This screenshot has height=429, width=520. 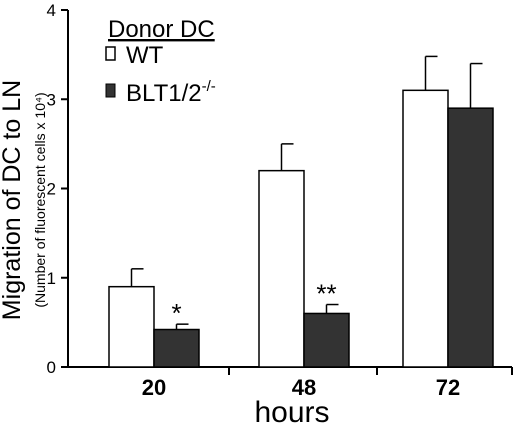 What do you see at coordinates (13, 200) in the screenshot?
I see `y-axis-label: Migration of DC to LN` at bounding box center [13, 200].